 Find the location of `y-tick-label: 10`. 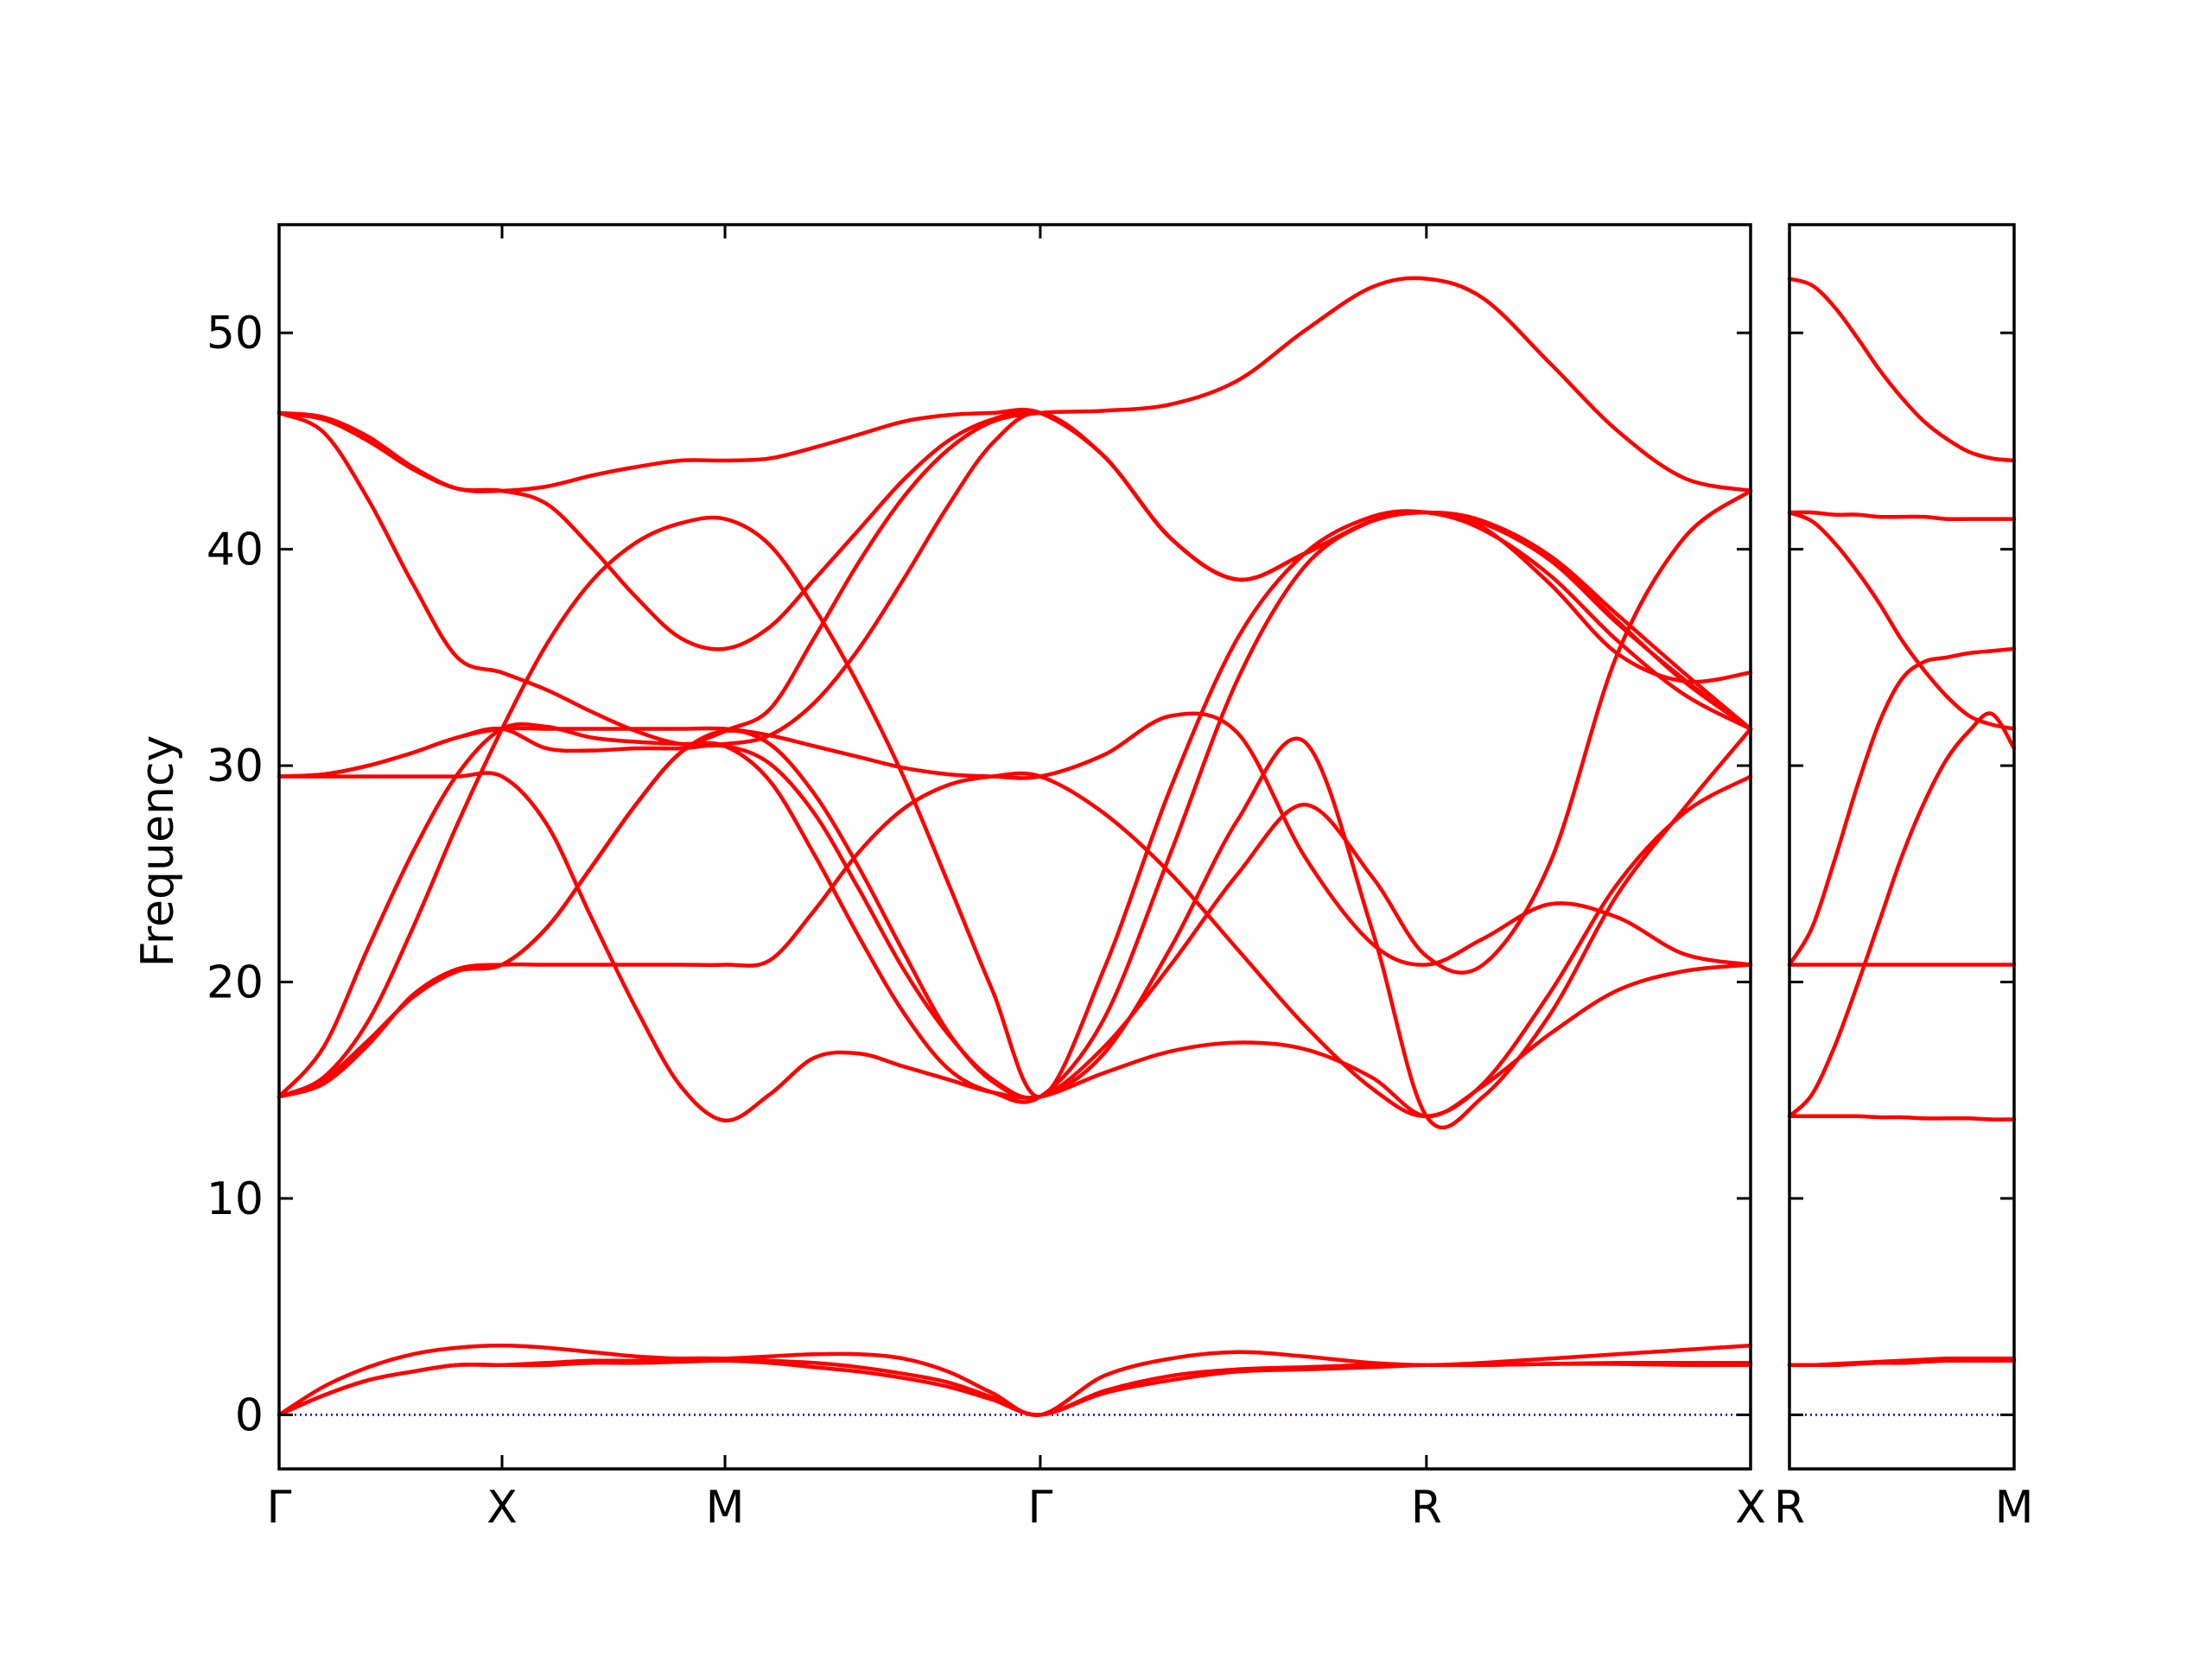

y-tick-label: 10 is located at coordinates (235, 1199).